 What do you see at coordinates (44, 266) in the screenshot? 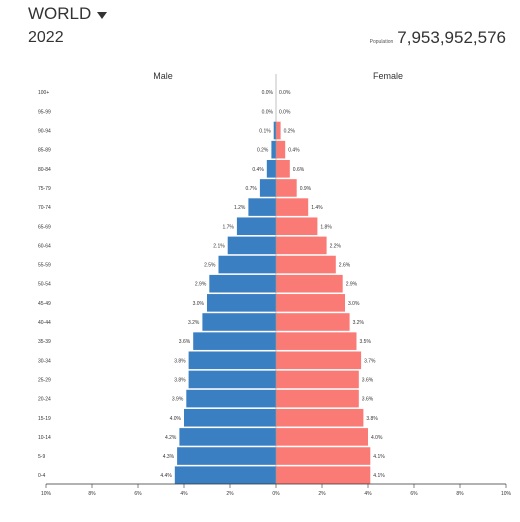
I see `age-label: 55-59` at bounding box center [44, 266].